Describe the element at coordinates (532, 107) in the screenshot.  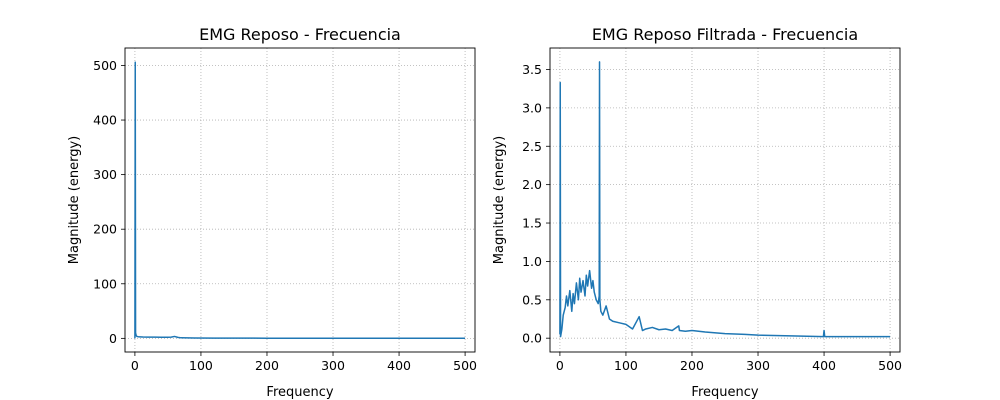
I see `y-tick-label: 3.0` at that location.